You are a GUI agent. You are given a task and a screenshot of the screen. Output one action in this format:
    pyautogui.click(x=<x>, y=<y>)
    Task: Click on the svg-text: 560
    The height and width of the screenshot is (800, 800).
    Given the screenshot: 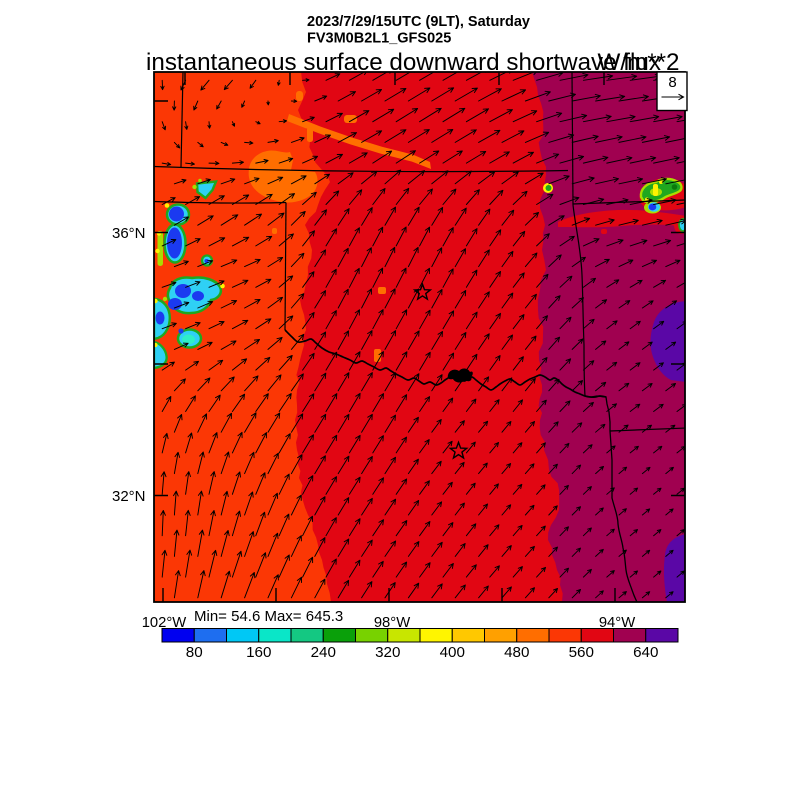 What is the action you would take?
    pyautogui.click(x=581, y=652)
    